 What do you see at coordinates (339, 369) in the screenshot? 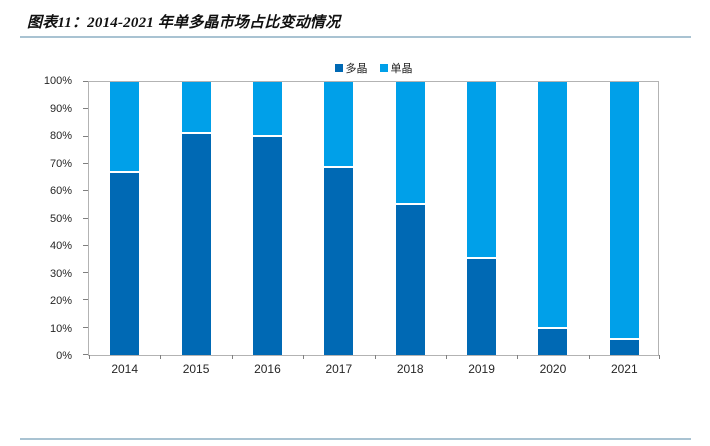
I see `x-axis-label: 2017` at bounding box center [339, 369].